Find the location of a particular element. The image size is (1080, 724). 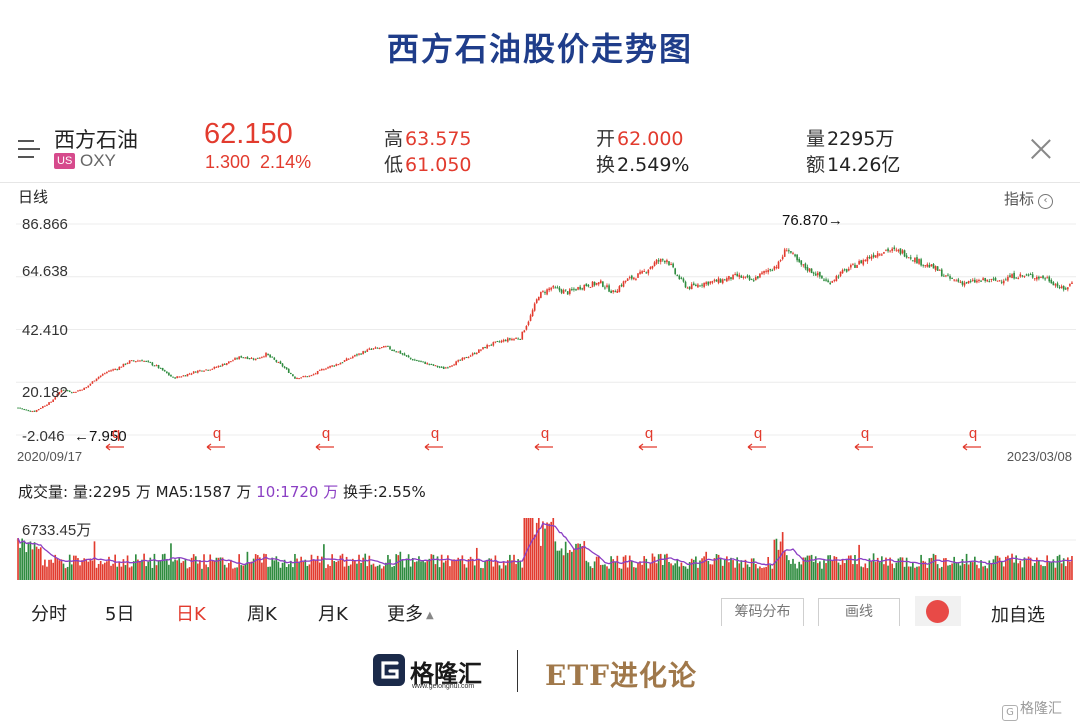

tab-more: 更多 ▲ is located at coordinates (410, 613).